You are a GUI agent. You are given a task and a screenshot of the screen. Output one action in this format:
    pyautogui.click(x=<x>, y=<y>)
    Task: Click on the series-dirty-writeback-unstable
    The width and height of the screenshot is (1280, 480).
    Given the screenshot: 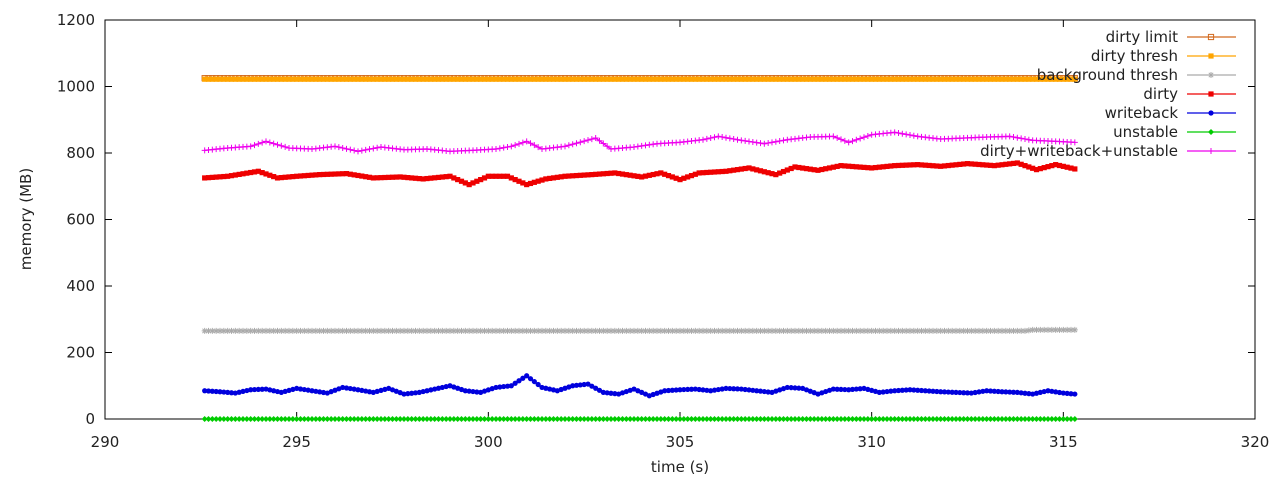 What is the action you would take?
    pyautogui.click(x=639, y=142)
    